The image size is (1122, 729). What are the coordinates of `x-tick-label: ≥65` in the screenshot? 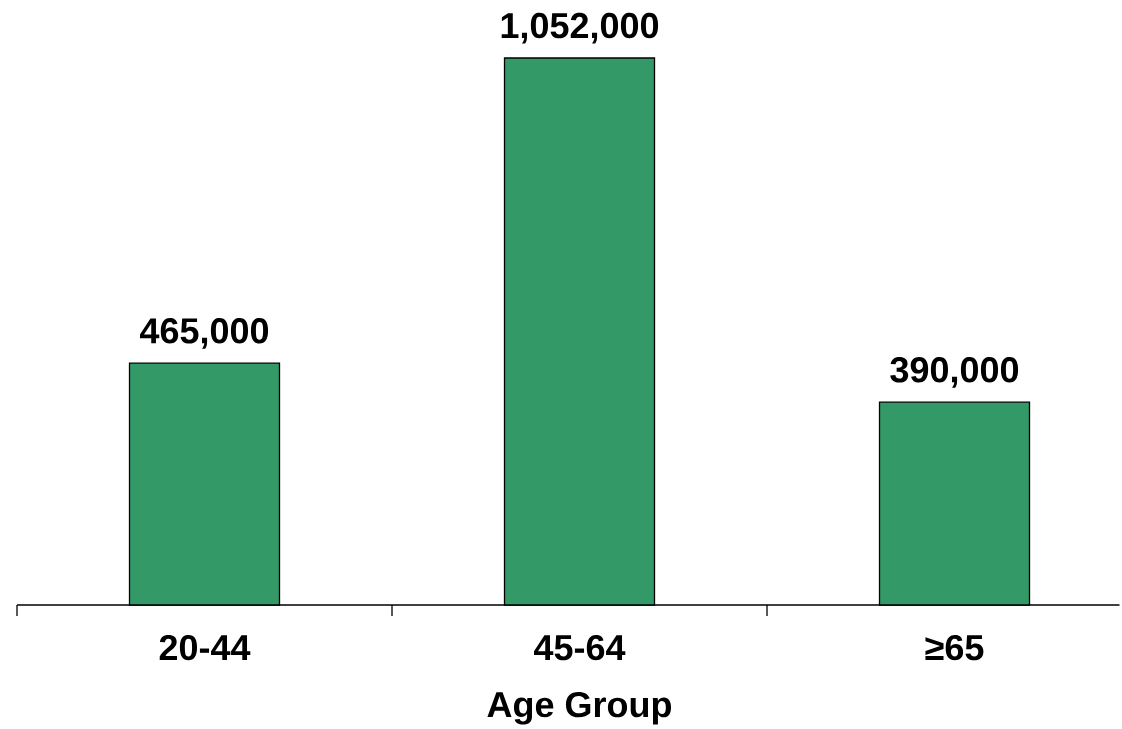 It's located at (954, 647).